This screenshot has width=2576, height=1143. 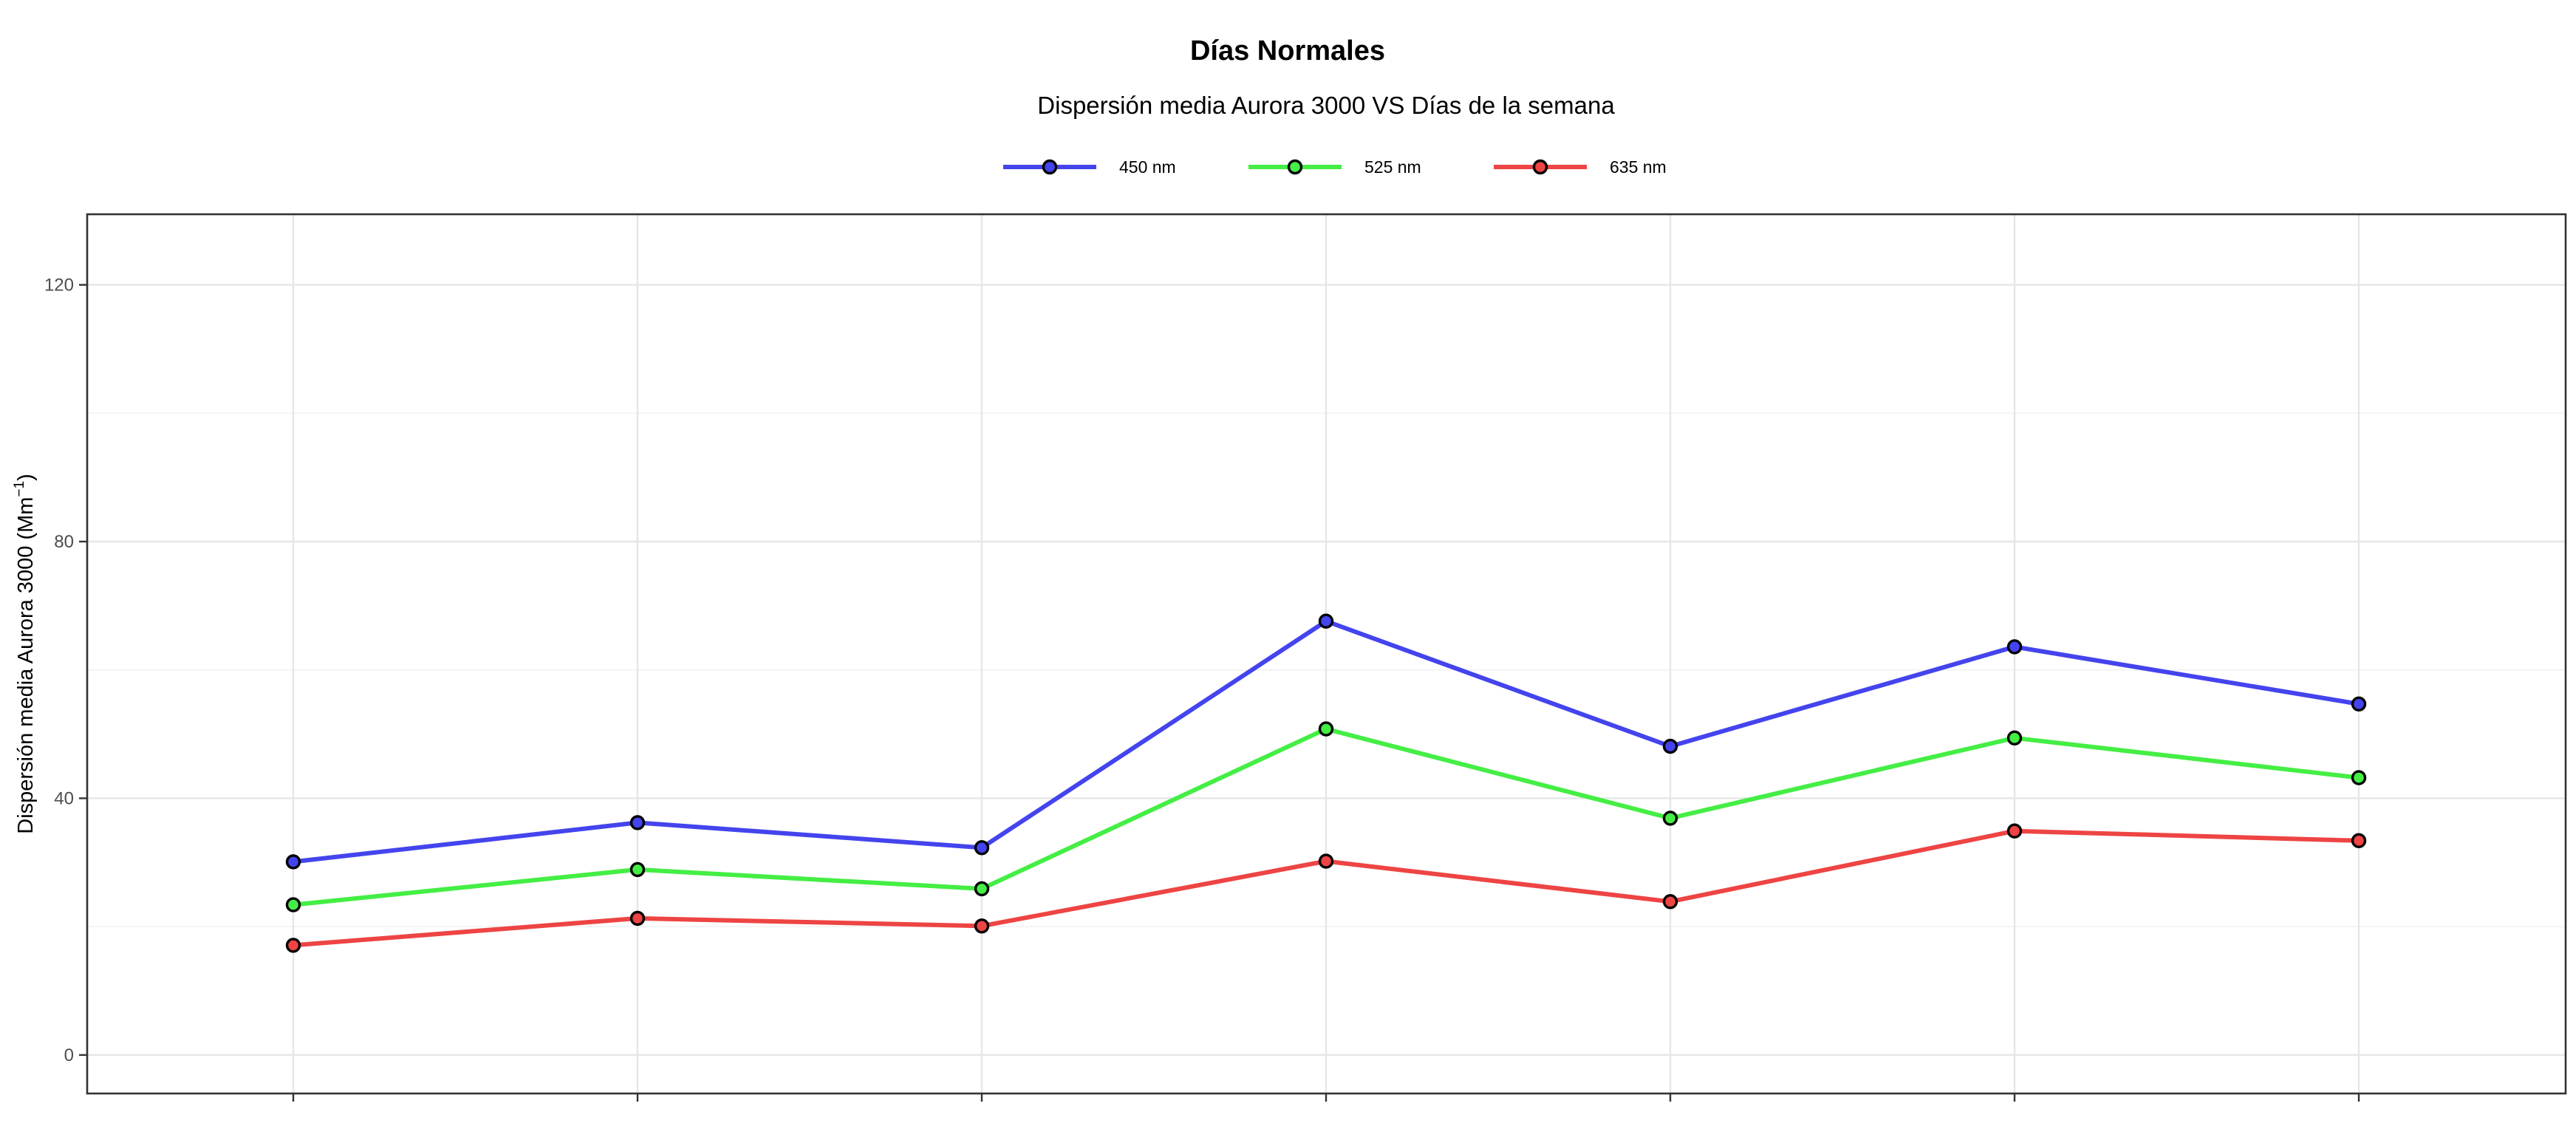 What do you see at coordinates (19, 489) in the screenshot?
I see `y-axis-title-exponent: −1` at bounding box center [19, 489].